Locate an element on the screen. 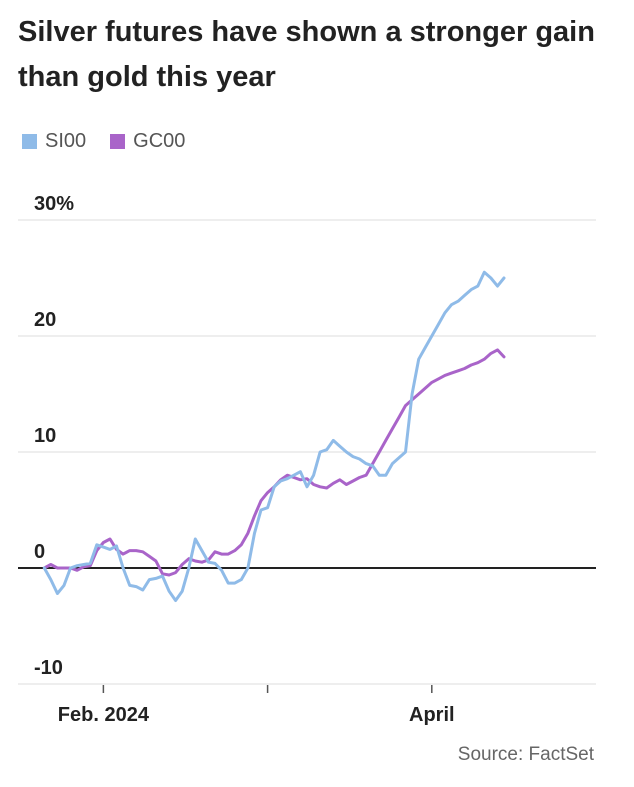 The width and height of the screenshot is (634, 787). legend-item-gold: GC00 is located at coordinates (147, 141).